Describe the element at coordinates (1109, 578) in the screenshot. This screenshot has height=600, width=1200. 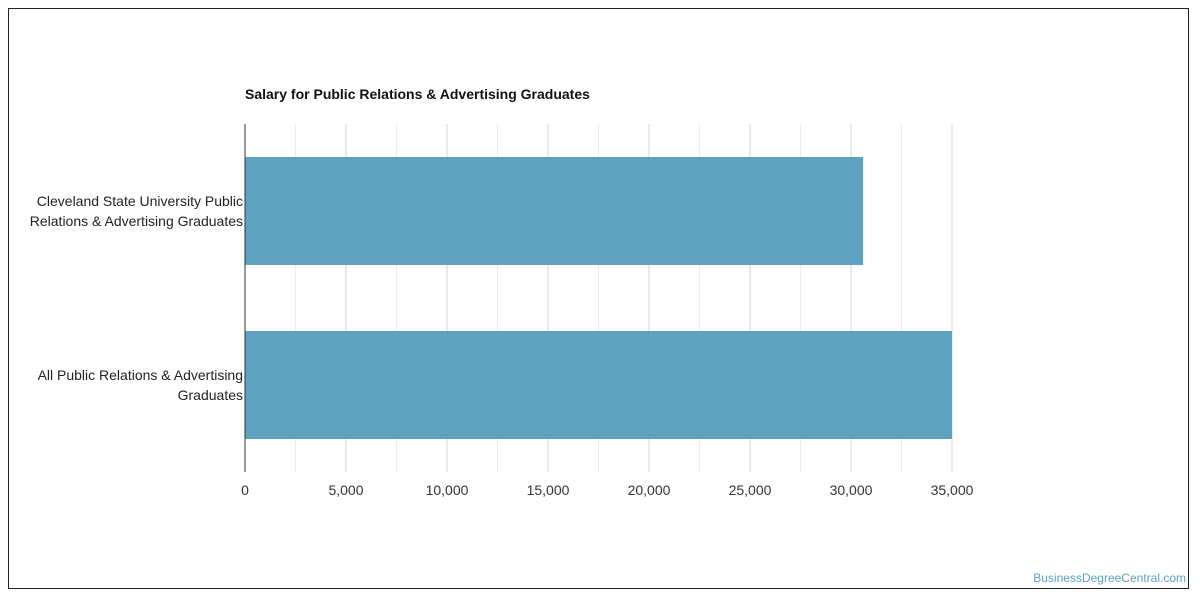
I see `watermark: BusinessDegreeCentral.com` at that location.